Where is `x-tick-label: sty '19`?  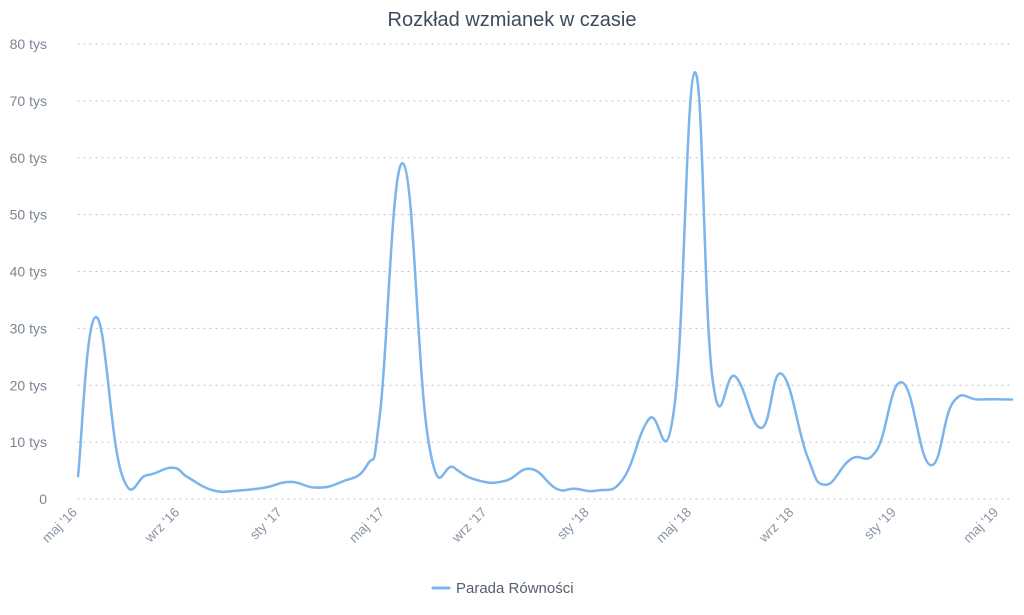
x-tick-label: sty '19 is located at coordinates (880, 524).